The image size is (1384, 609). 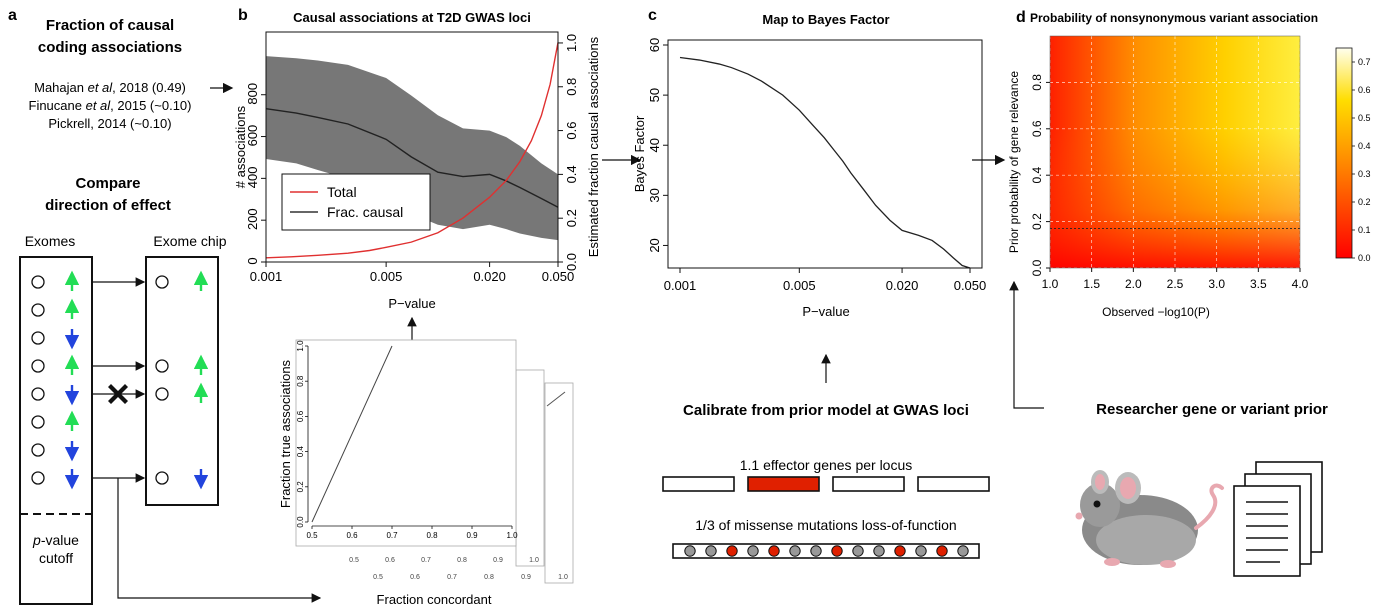 I want to click on reference-2: Finucane et al, 2015 (~0.10), so click(x=110, y=105).